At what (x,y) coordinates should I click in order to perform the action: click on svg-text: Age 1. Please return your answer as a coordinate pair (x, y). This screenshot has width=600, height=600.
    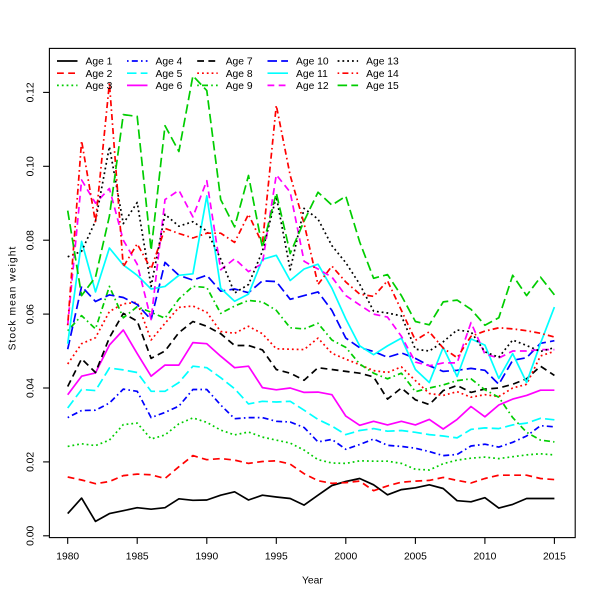
    Looking at the image, I should click on (99, 62).